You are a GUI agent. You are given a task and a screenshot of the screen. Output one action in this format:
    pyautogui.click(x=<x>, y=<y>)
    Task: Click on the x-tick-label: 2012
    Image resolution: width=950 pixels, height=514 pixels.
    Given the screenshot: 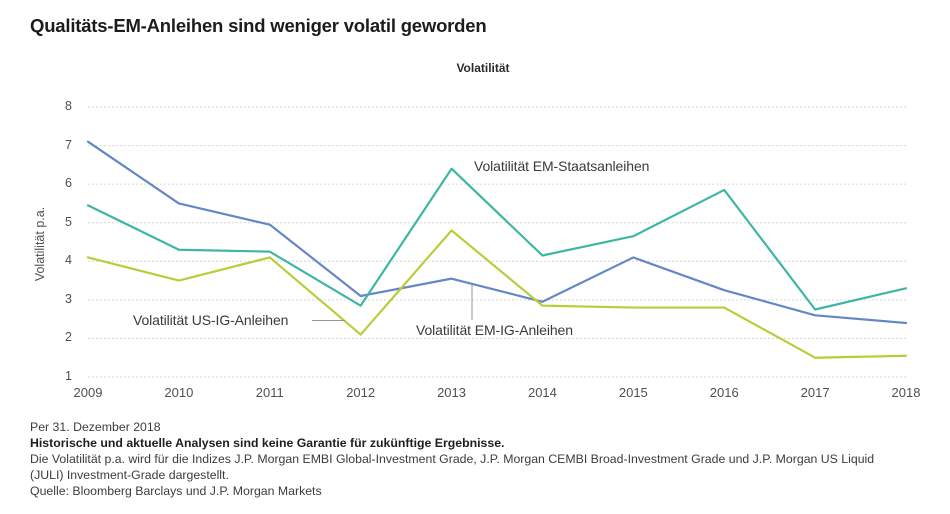 What is the action you would take?
    pyautogui.click(x=361, y=392)
    